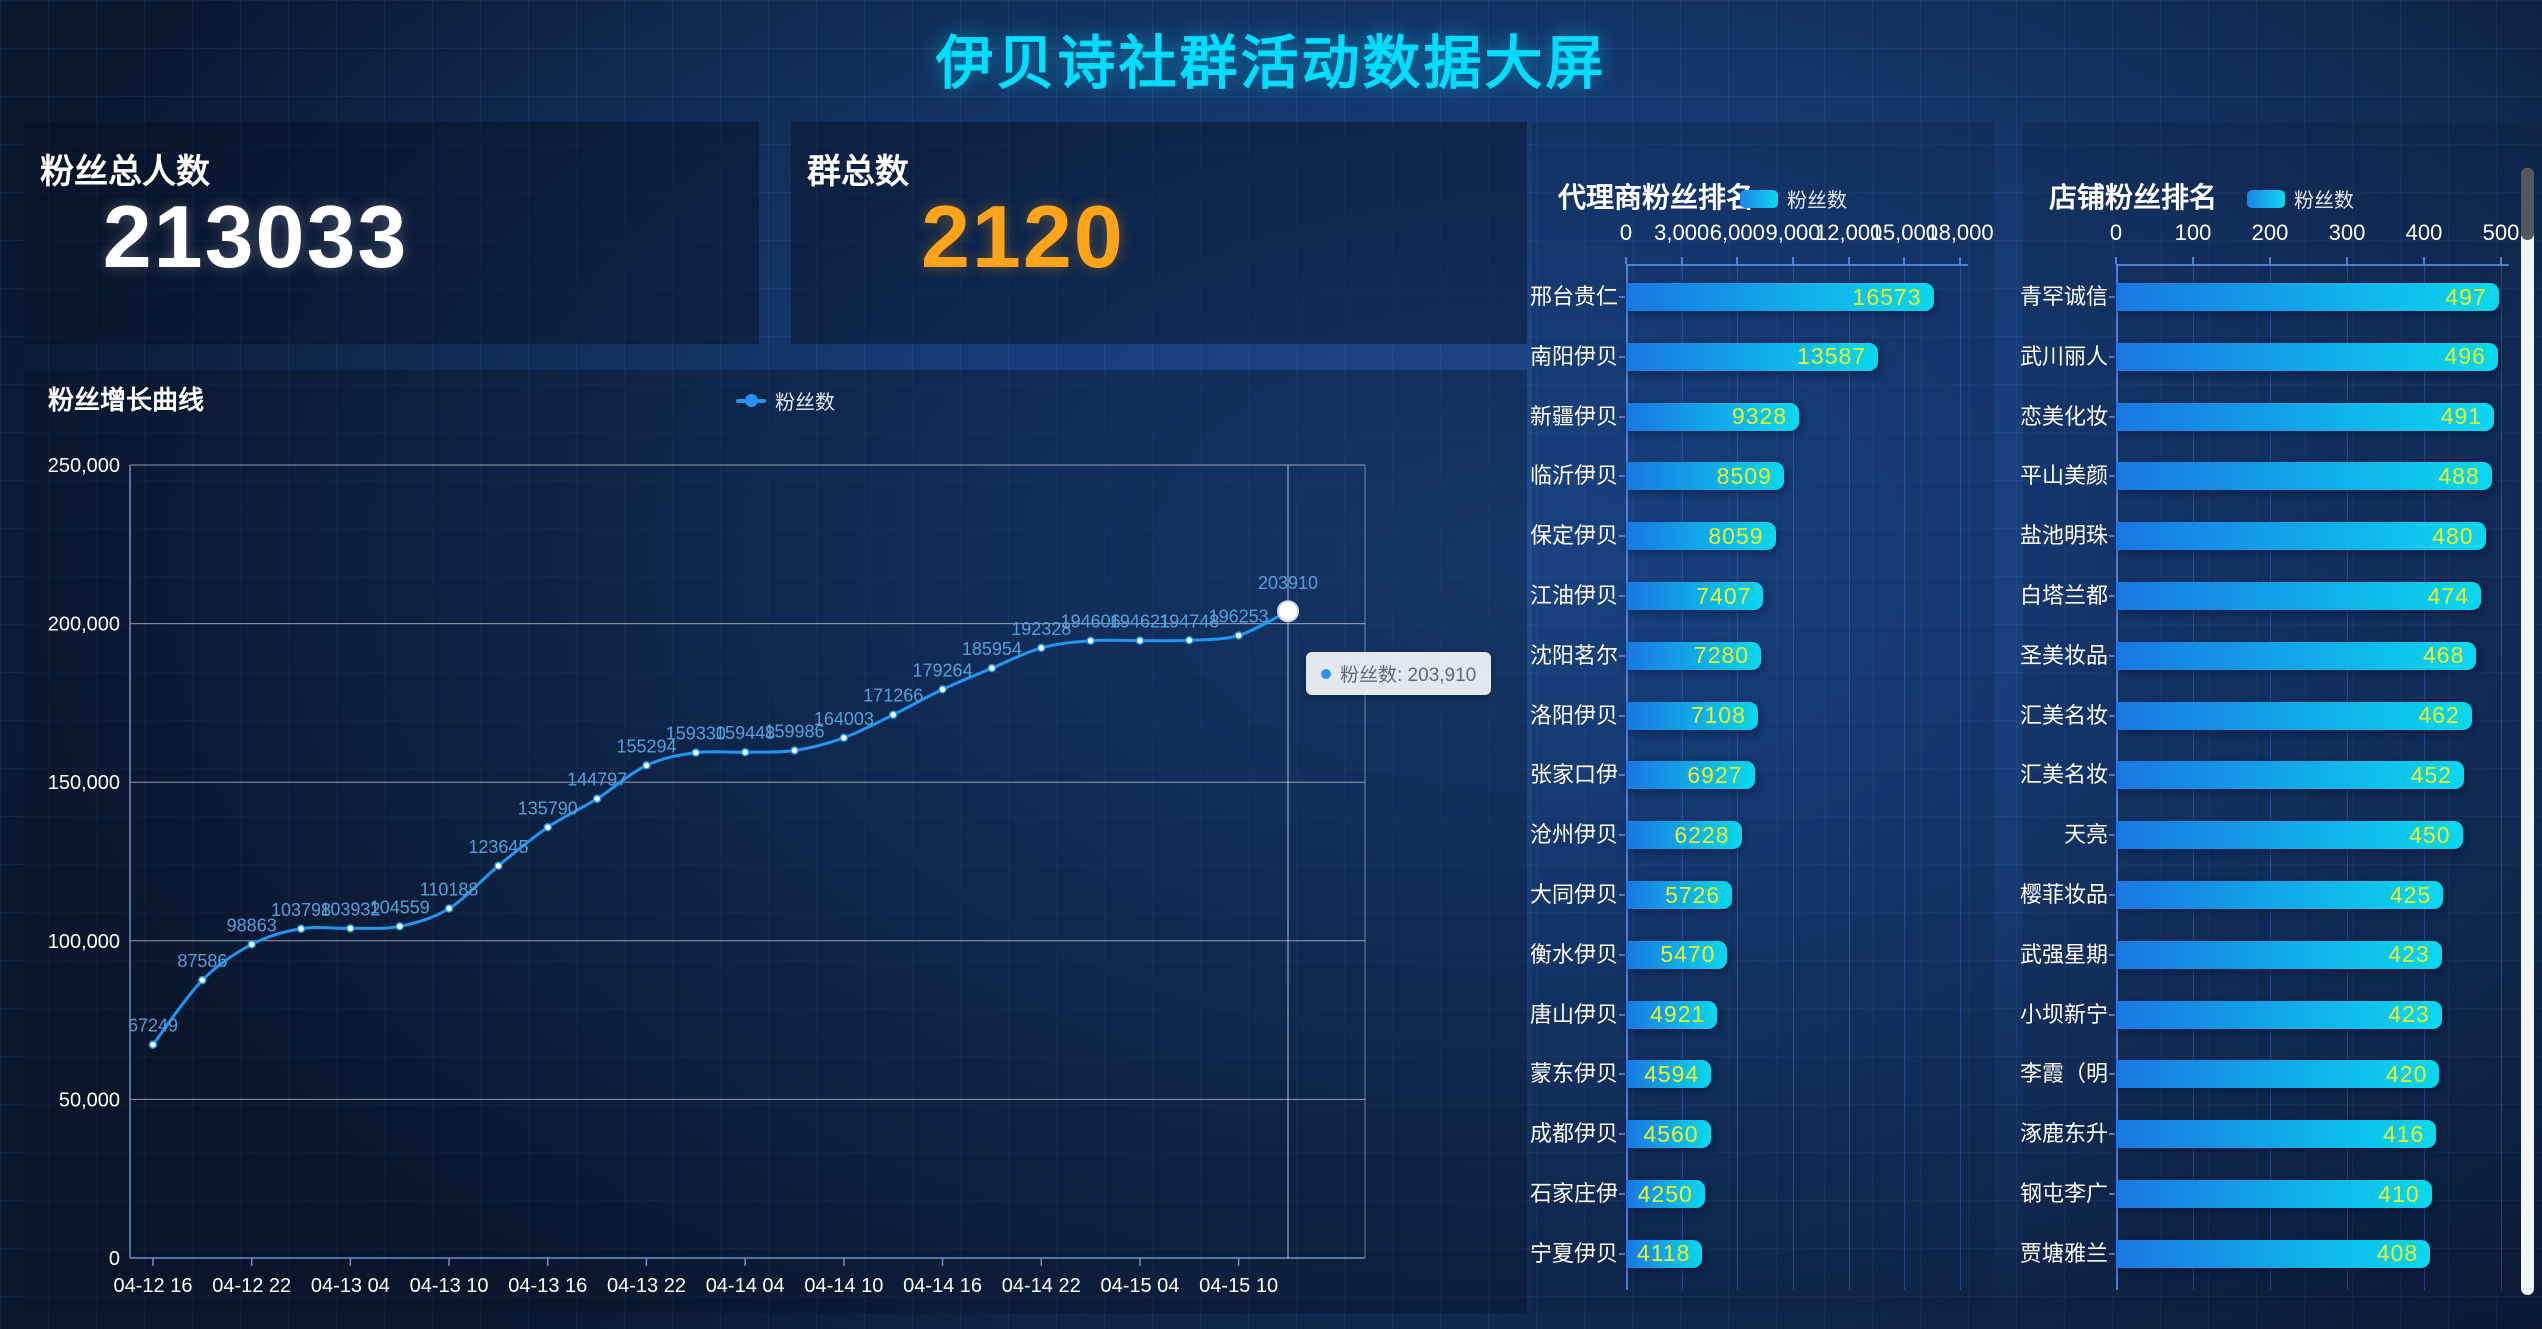  What do you see at coordinates (1752, 356) in the screenshot?
I see `bar: 13587` at bounding box center [1752, 356].